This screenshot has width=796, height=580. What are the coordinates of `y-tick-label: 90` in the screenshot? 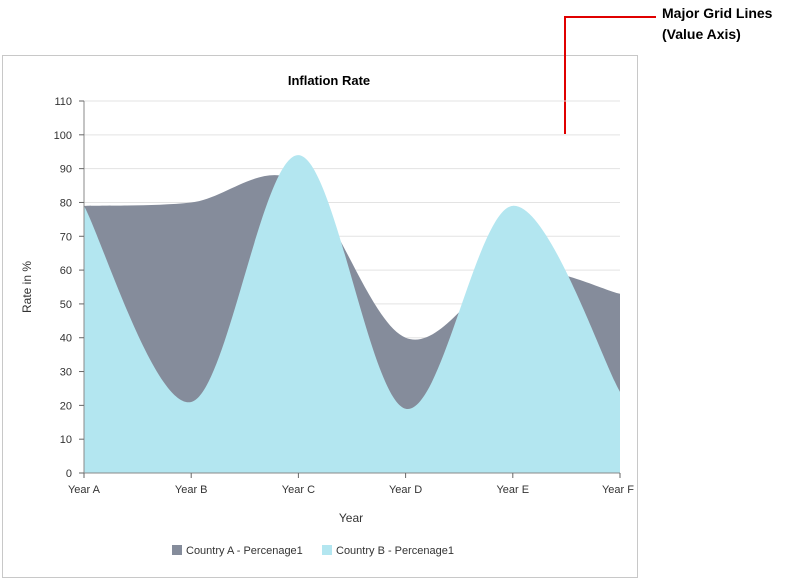 It's located at (66, 170).